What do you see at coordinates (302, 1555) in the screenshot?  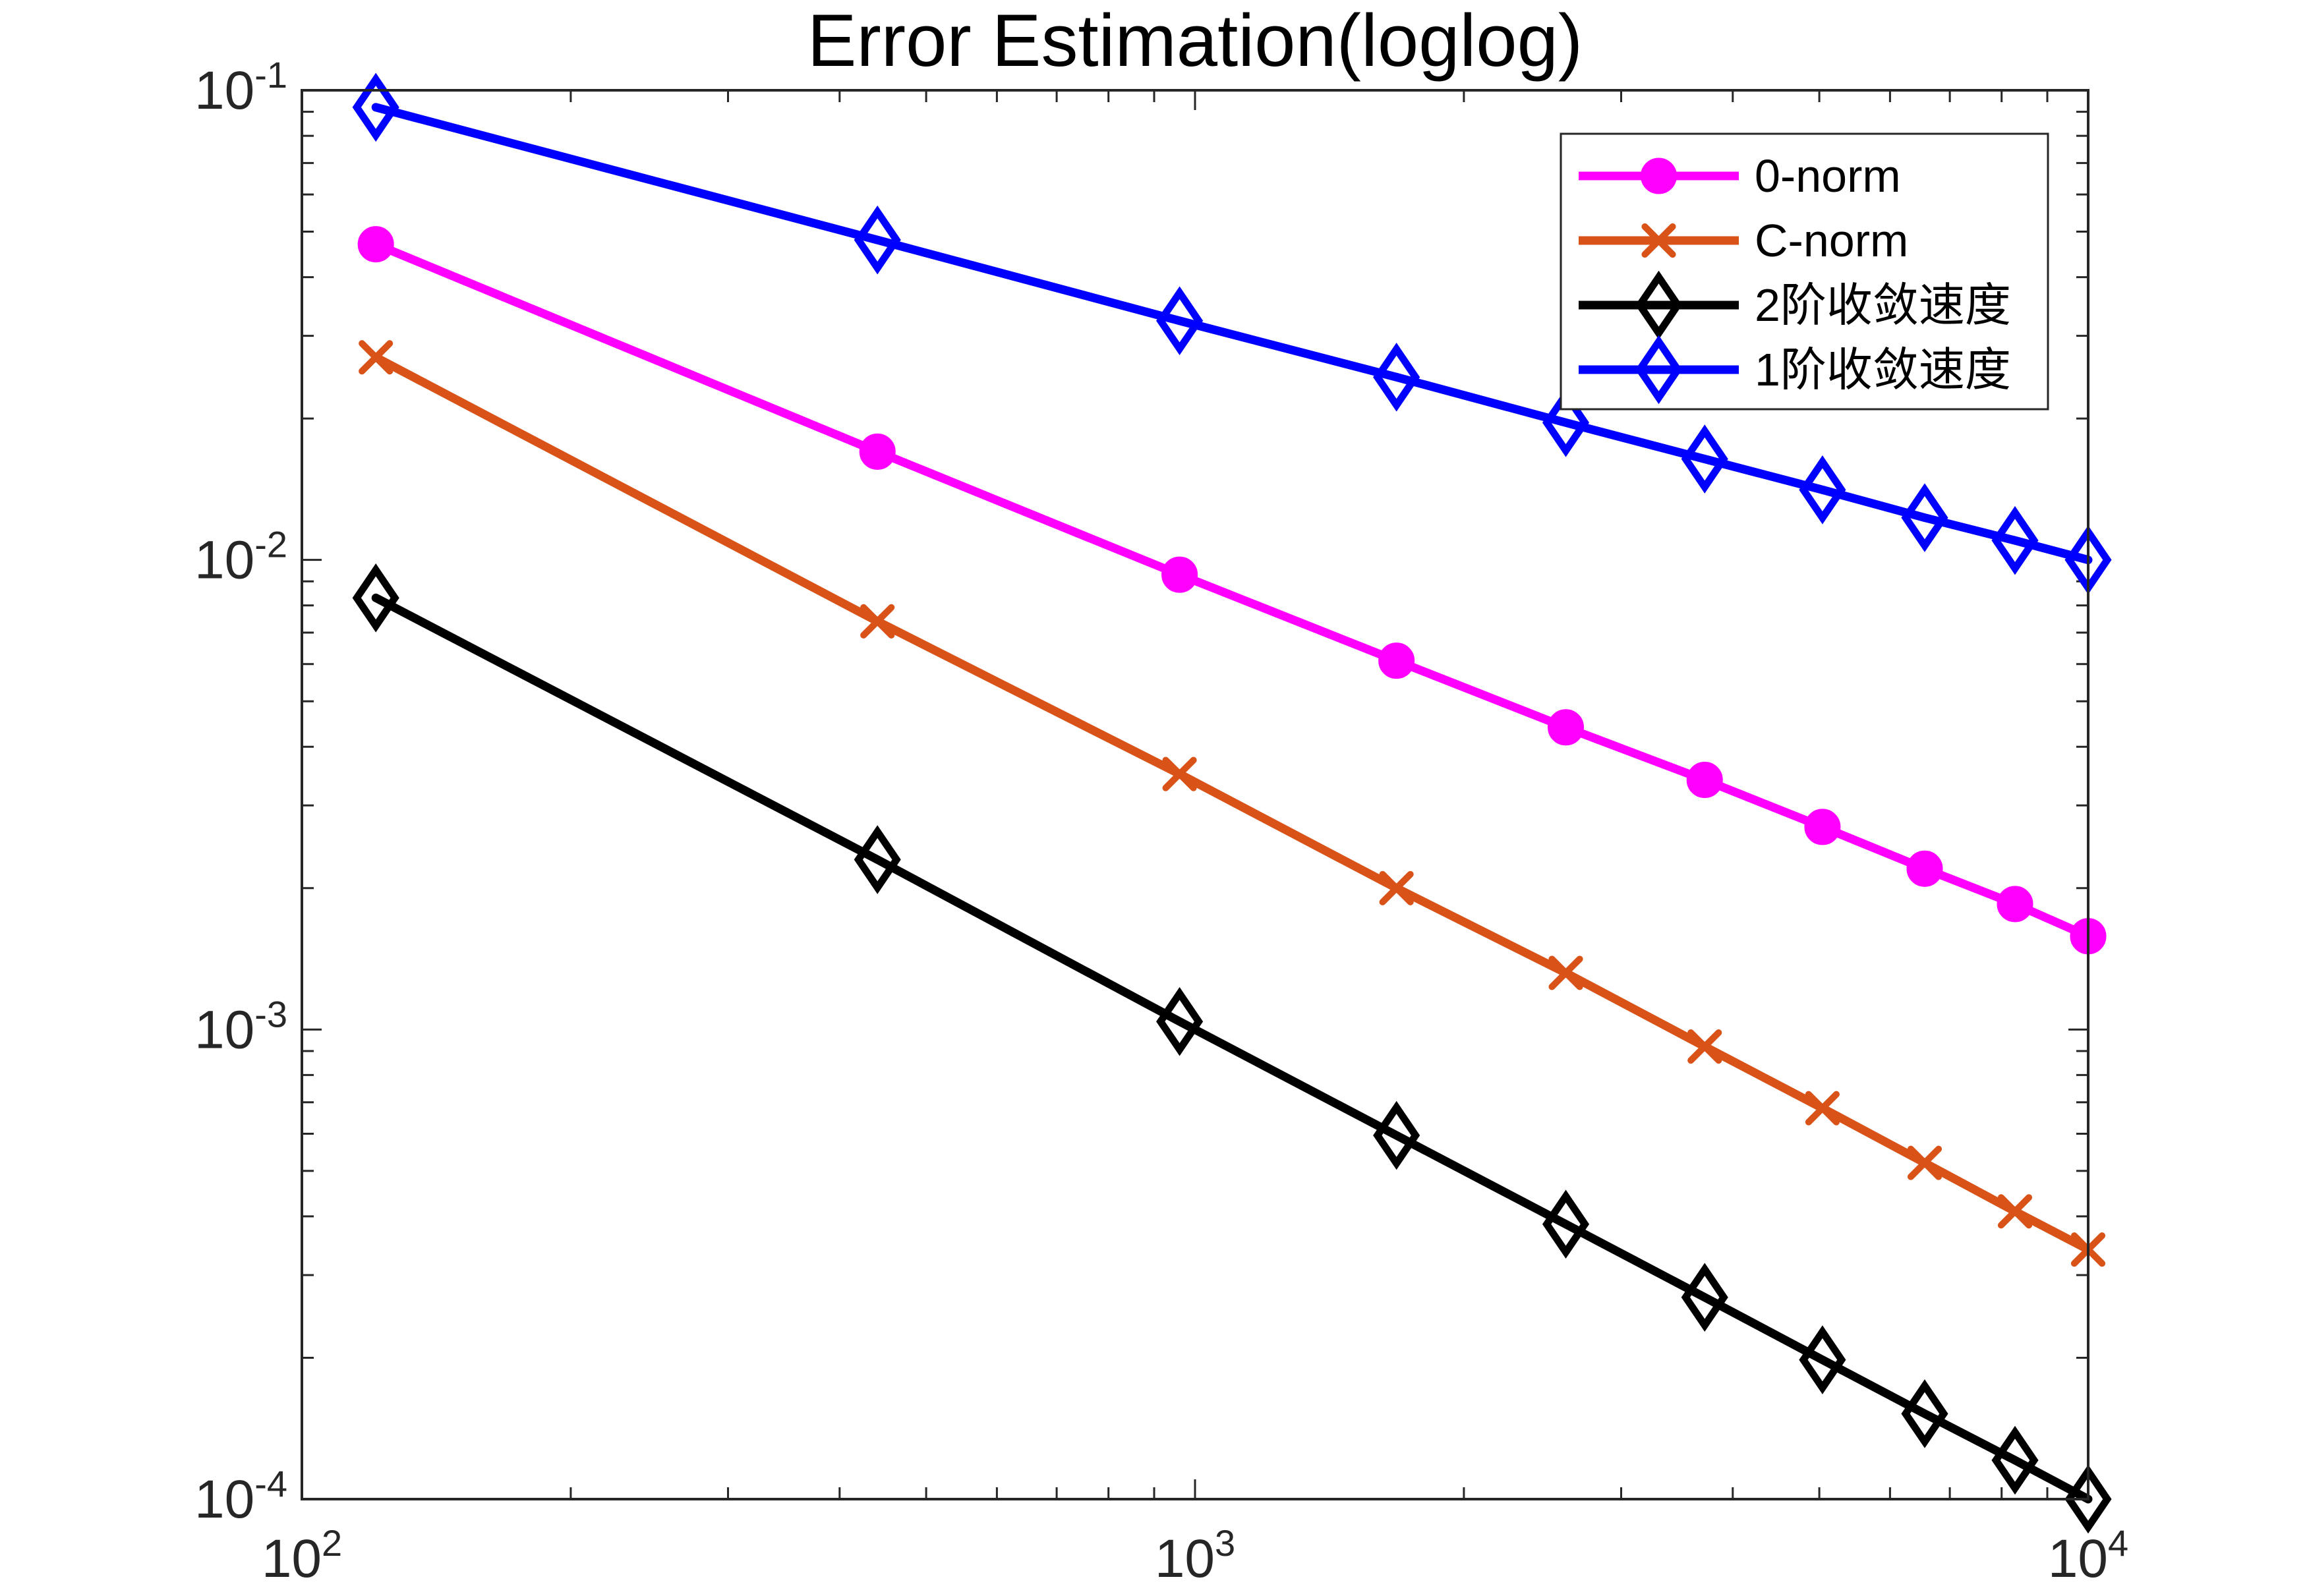 I see `x-tick-label: 10²` at bounding box center [302, 1555].